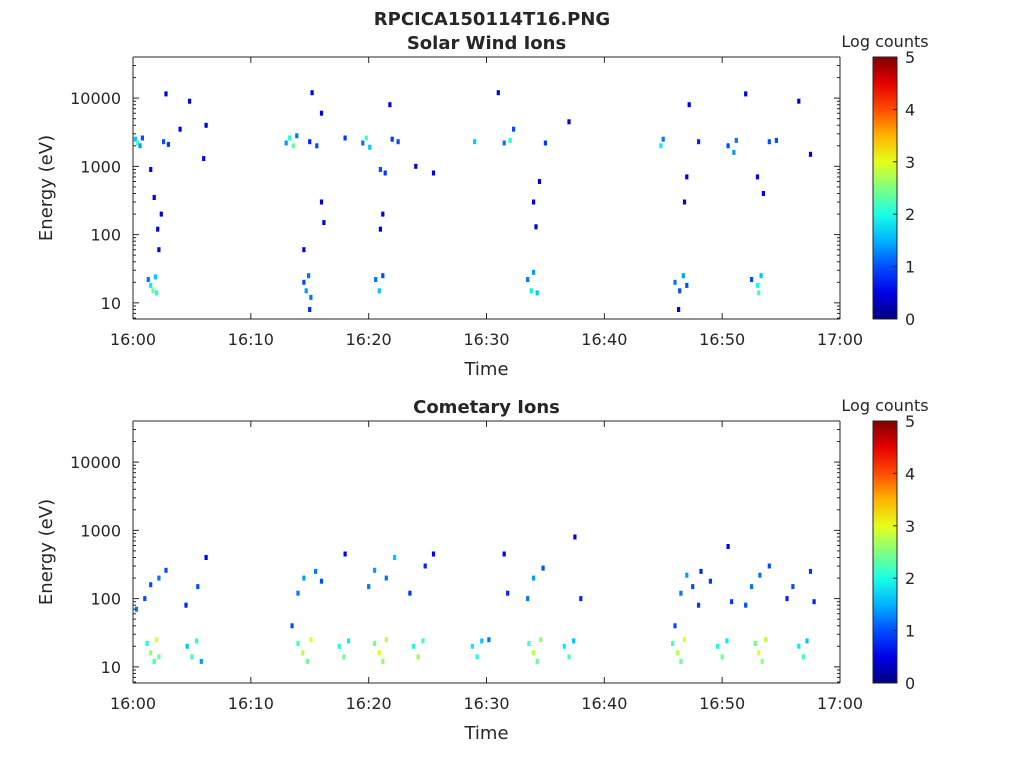 This screenshot has height=768, width=1024. Describe the element at coordinates (486, 43) in the screenshot. I see `panel-title: Solar Wind Ions` at that location.